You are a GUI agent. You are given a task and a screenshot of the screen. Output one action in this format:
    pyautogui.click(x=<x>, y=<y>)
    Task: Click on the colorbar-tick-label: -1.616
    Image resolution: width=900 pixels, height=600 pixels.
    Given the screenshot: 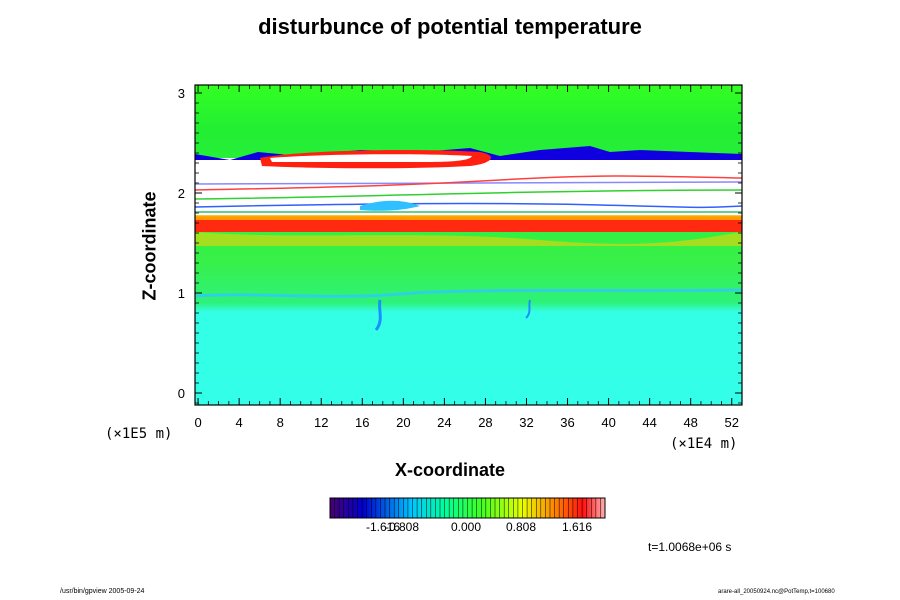 What is the action you would take?
    pyautogui.click(x=383, y=527)
    